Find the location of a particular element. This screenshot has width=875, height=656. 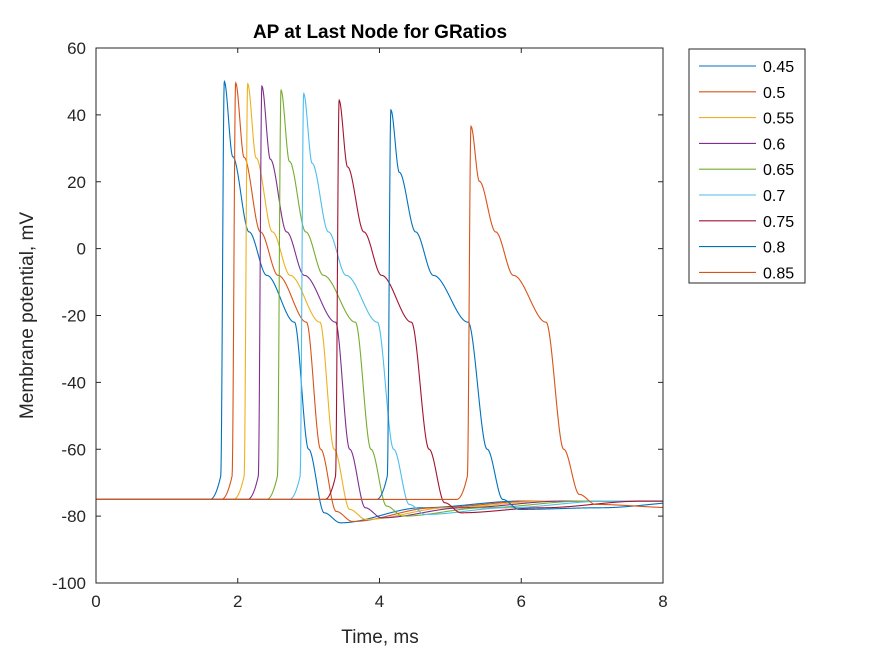

legend-entries: 0.45 0.5 0.55 0.6 0.65 0.7 0.75 0.8 0.85 is located at coordinates (746, 170).